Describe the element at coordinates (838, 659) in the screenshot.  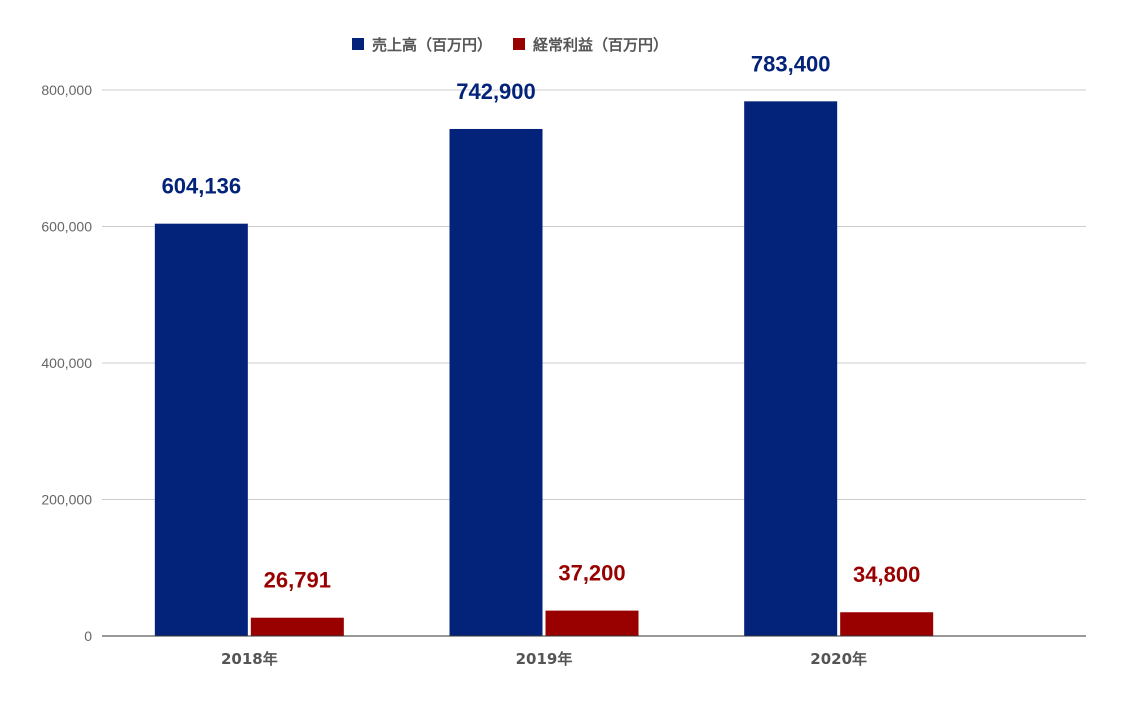
I see `x-tick-label: 2020年` at that location.